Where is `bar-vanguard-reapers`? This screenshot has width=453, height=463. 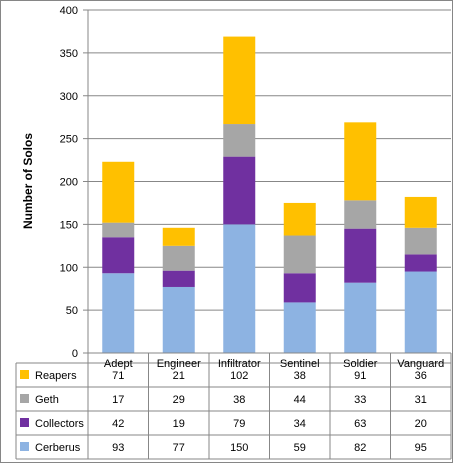
bar-vanguard-reapers is located at coordinates (420, 212).